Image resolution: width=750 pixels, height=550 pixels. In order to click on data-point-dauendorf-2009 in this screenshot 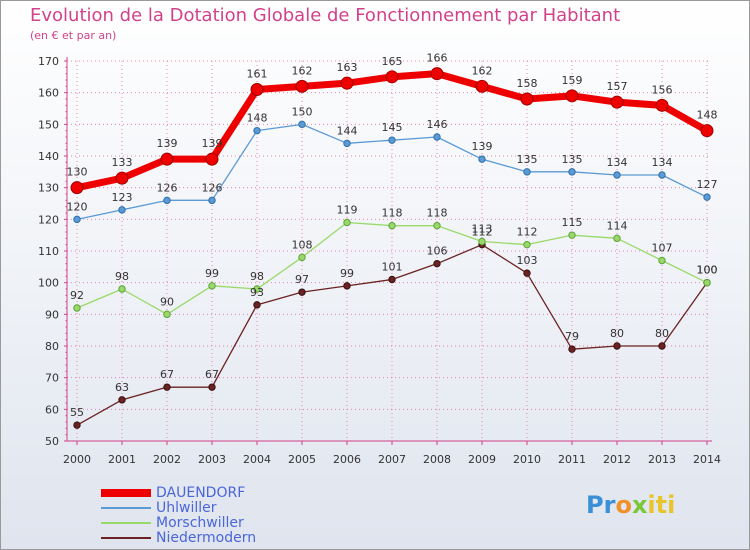, I will do `click(482, 86)`.